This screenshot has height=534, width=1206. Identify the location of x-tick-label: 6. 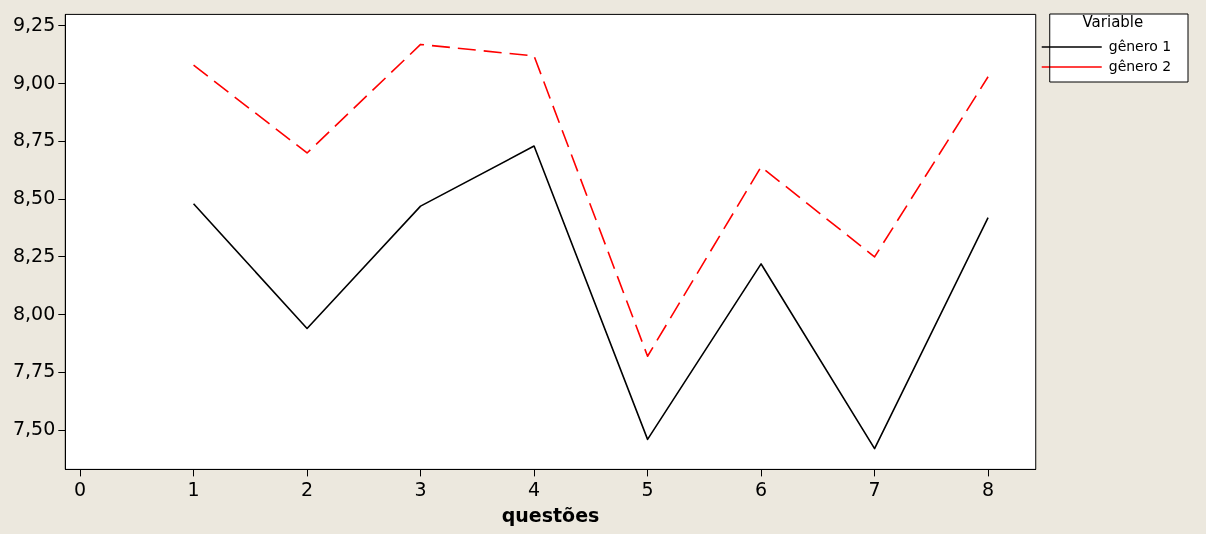
(761, 488).